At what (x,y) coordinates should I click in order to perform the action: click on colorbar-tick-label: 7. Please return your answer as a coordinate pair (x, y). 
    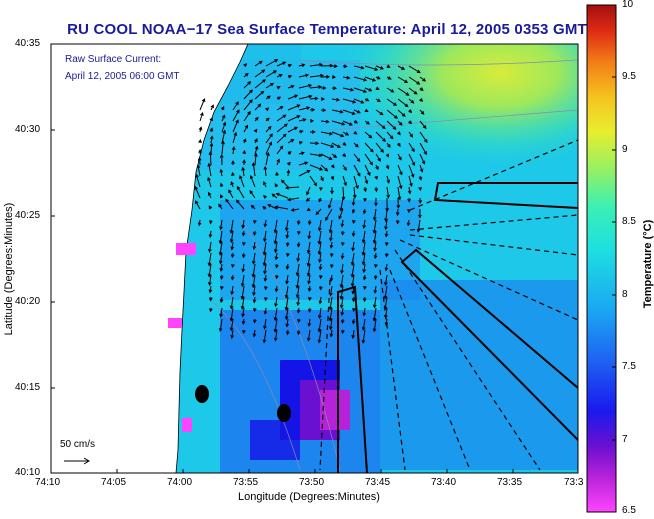
    Looking at the image, I should click on (625, 439).